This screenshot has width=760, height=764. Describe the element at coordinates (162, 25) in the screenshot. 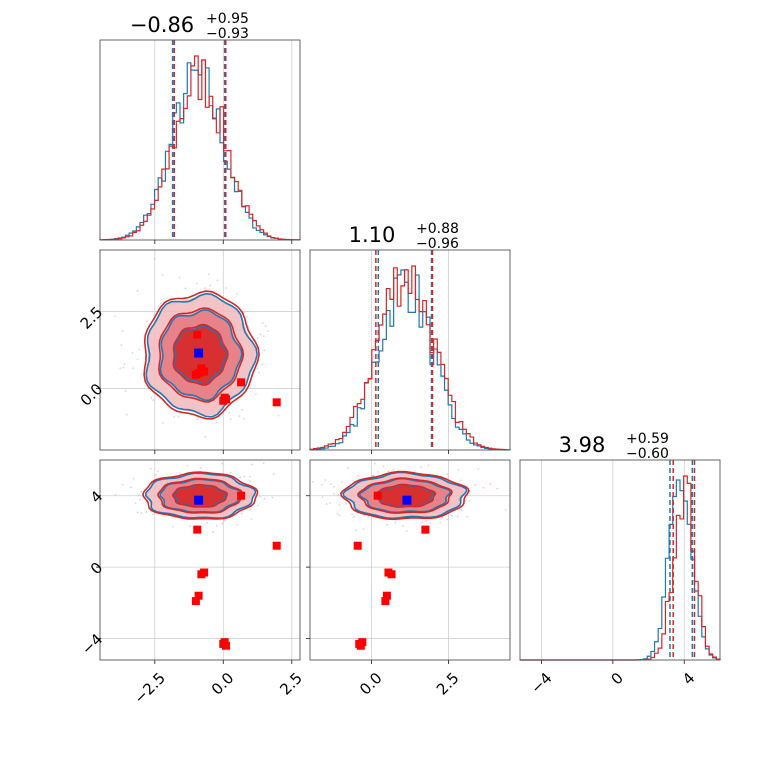

I see `param-0-title: −0.86` at that location.